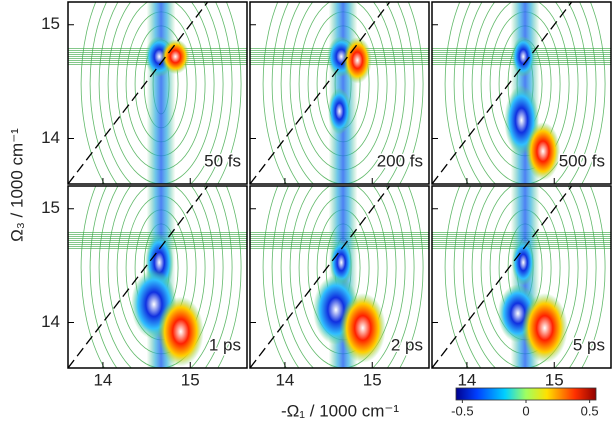 Image resolution: width=615 pixels, height=433 pixels. I want to click on colorbar-tick-label: 0, so click(525, 410).